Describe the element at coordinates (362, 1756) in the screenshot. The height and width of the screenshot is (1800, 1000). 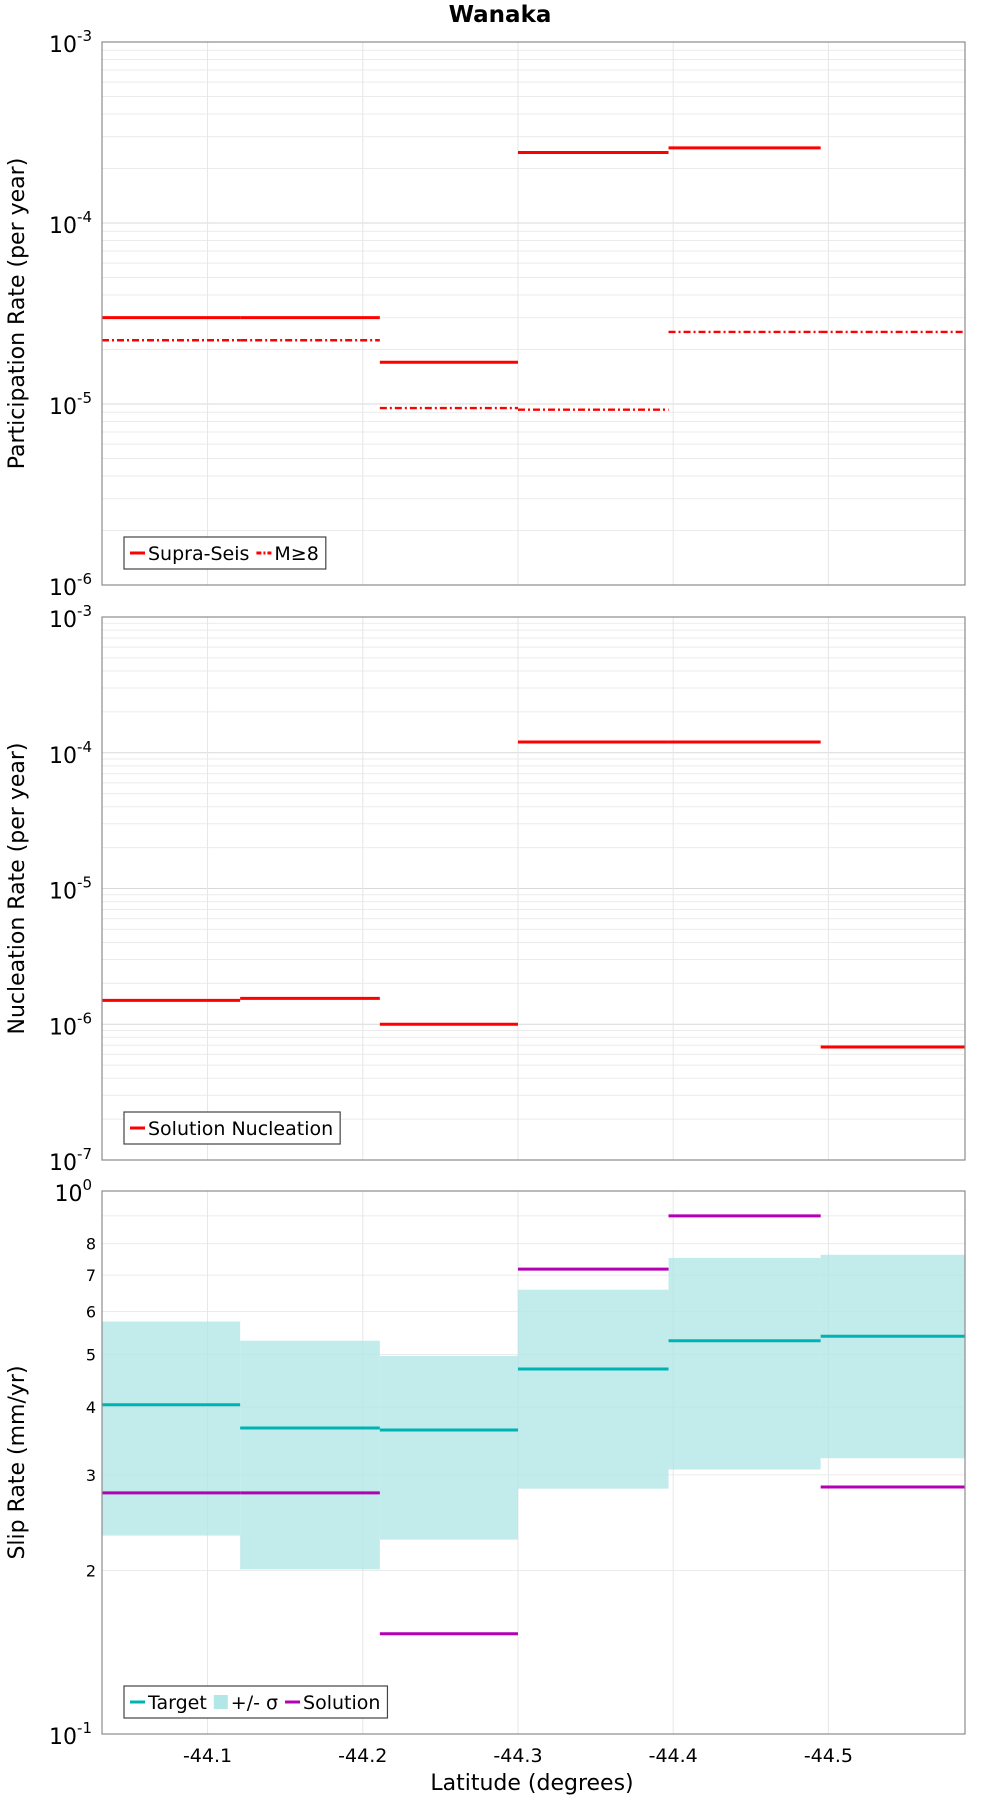
I see `x-tick-label: -44.2` at that location.